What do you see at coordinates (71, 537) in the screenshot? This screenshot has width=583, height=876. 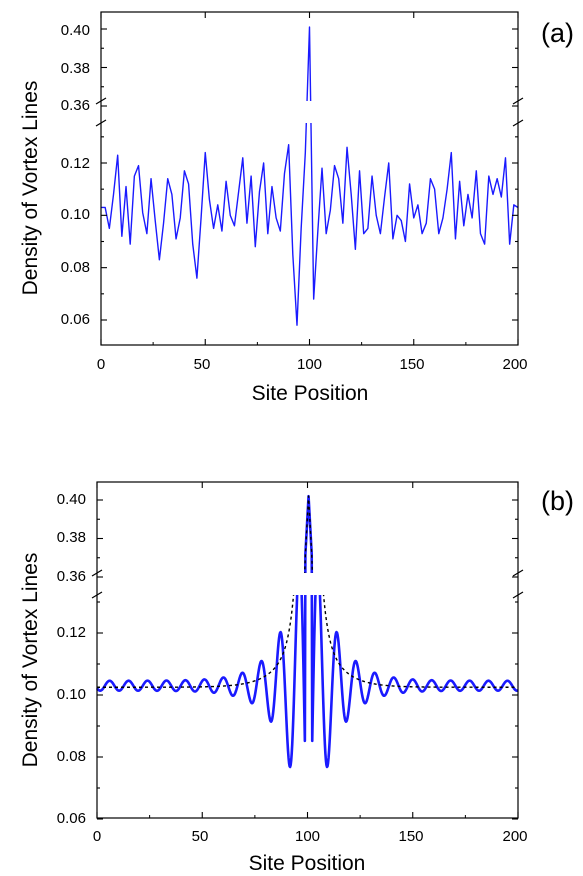 I see `panel-b-y-tick-038: 0.38` at bounding box center [71, 537].